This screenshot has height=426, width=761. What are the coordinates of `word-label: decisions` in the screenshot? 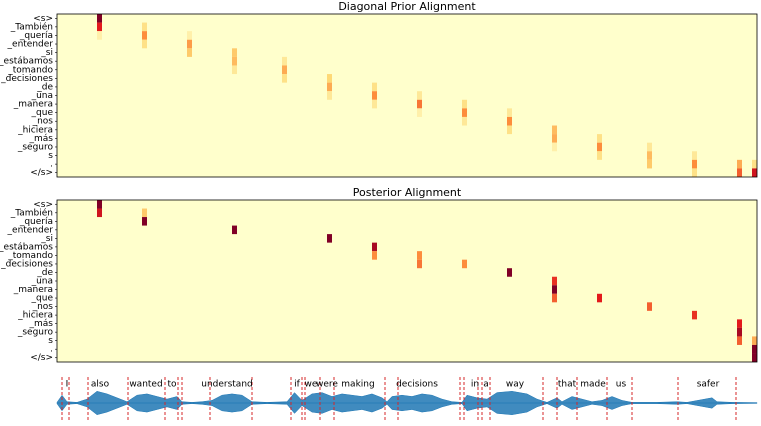 It's located at (417, 385).